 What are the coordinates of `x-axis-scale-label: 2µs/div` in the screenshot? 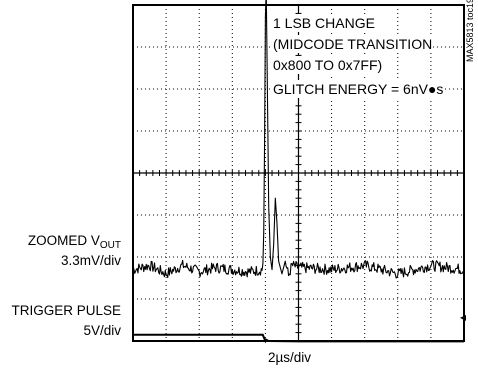 It's located at (290, 357).